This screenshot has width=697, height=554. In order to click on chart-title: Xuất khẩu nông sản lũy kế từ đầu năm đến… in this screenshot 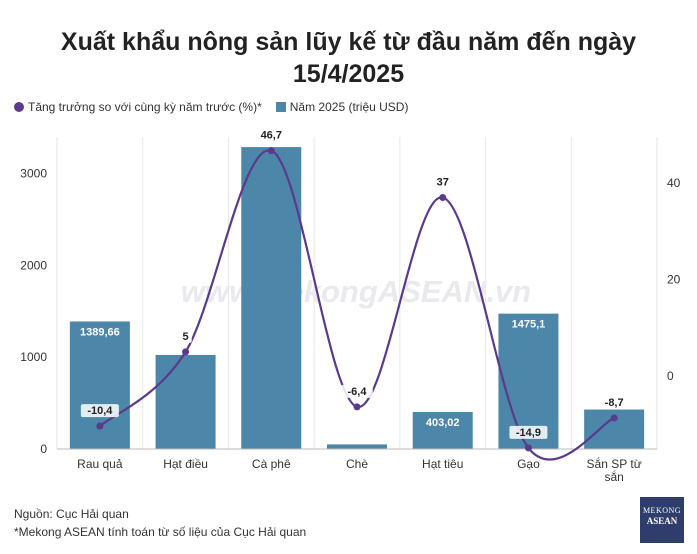, I will do `click(348, 58)`.